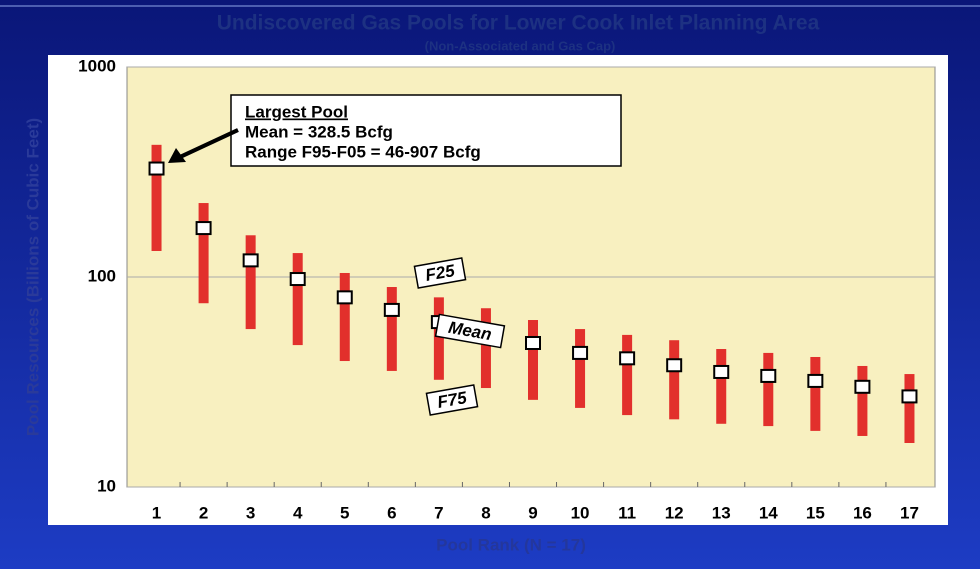 This screenshot has width=980, height=574. Describe the element at coordinates (520, 45) in the screenshot. I see `chart-subtitle: (Non-Associated and Gas Cap)` at that location.